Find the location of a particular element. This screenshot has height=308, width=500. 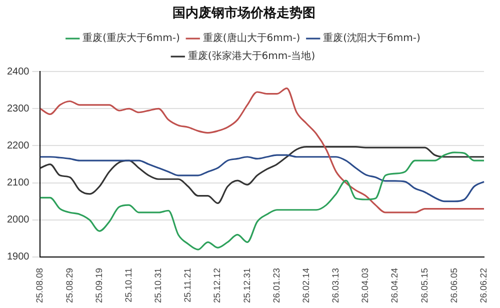

y-tick-label: 2200 is located at coordinates (18, 146).